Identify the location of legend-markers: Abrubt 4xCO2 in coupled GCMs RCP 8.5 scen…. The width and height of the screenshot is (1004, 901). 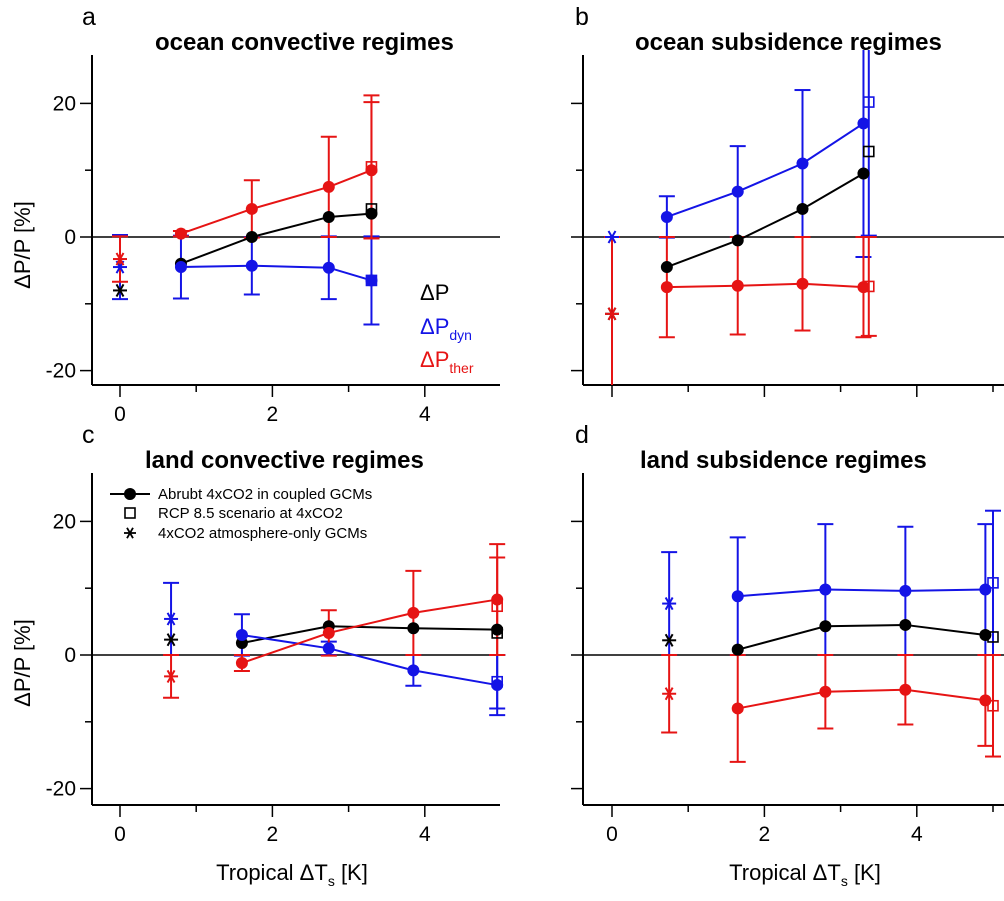
(241, 514).